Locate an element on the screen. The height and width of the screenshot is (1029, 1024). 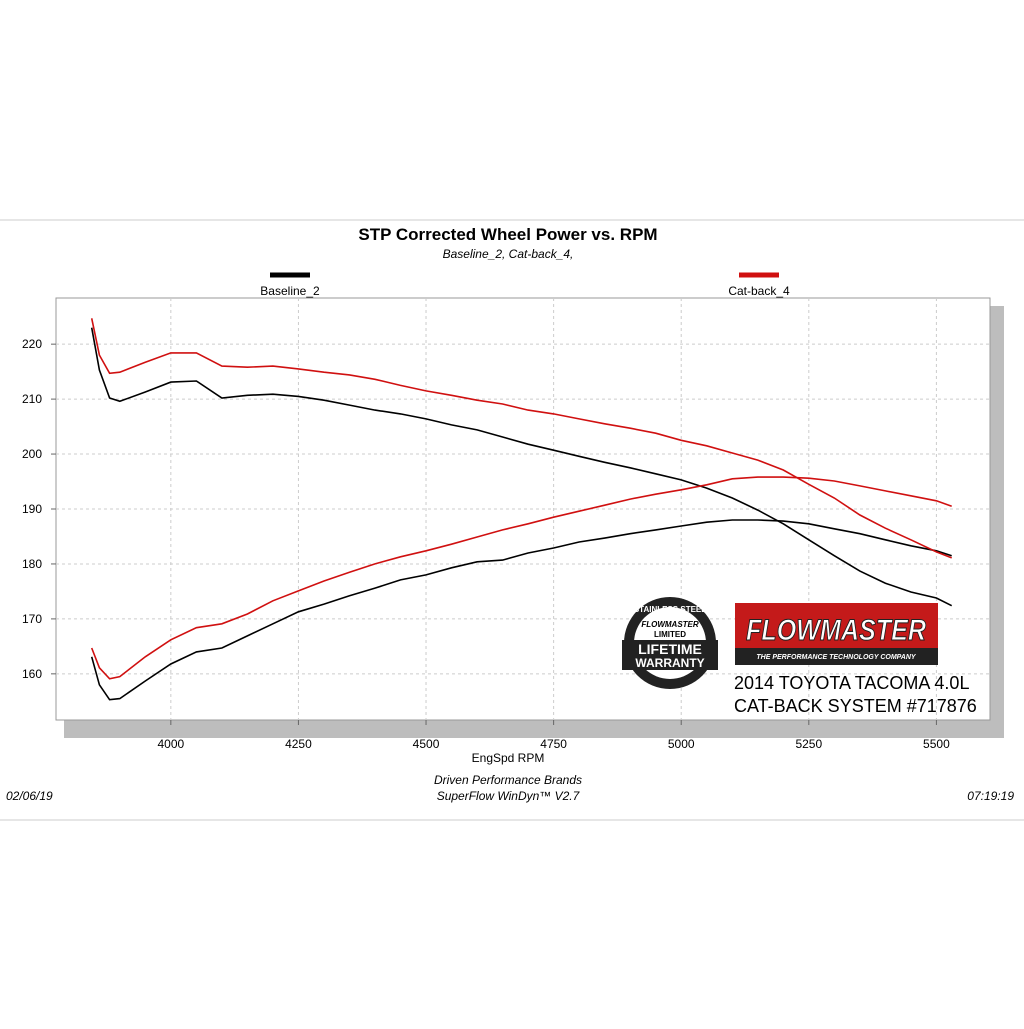
badge-band is located at coordinates (670, 655).